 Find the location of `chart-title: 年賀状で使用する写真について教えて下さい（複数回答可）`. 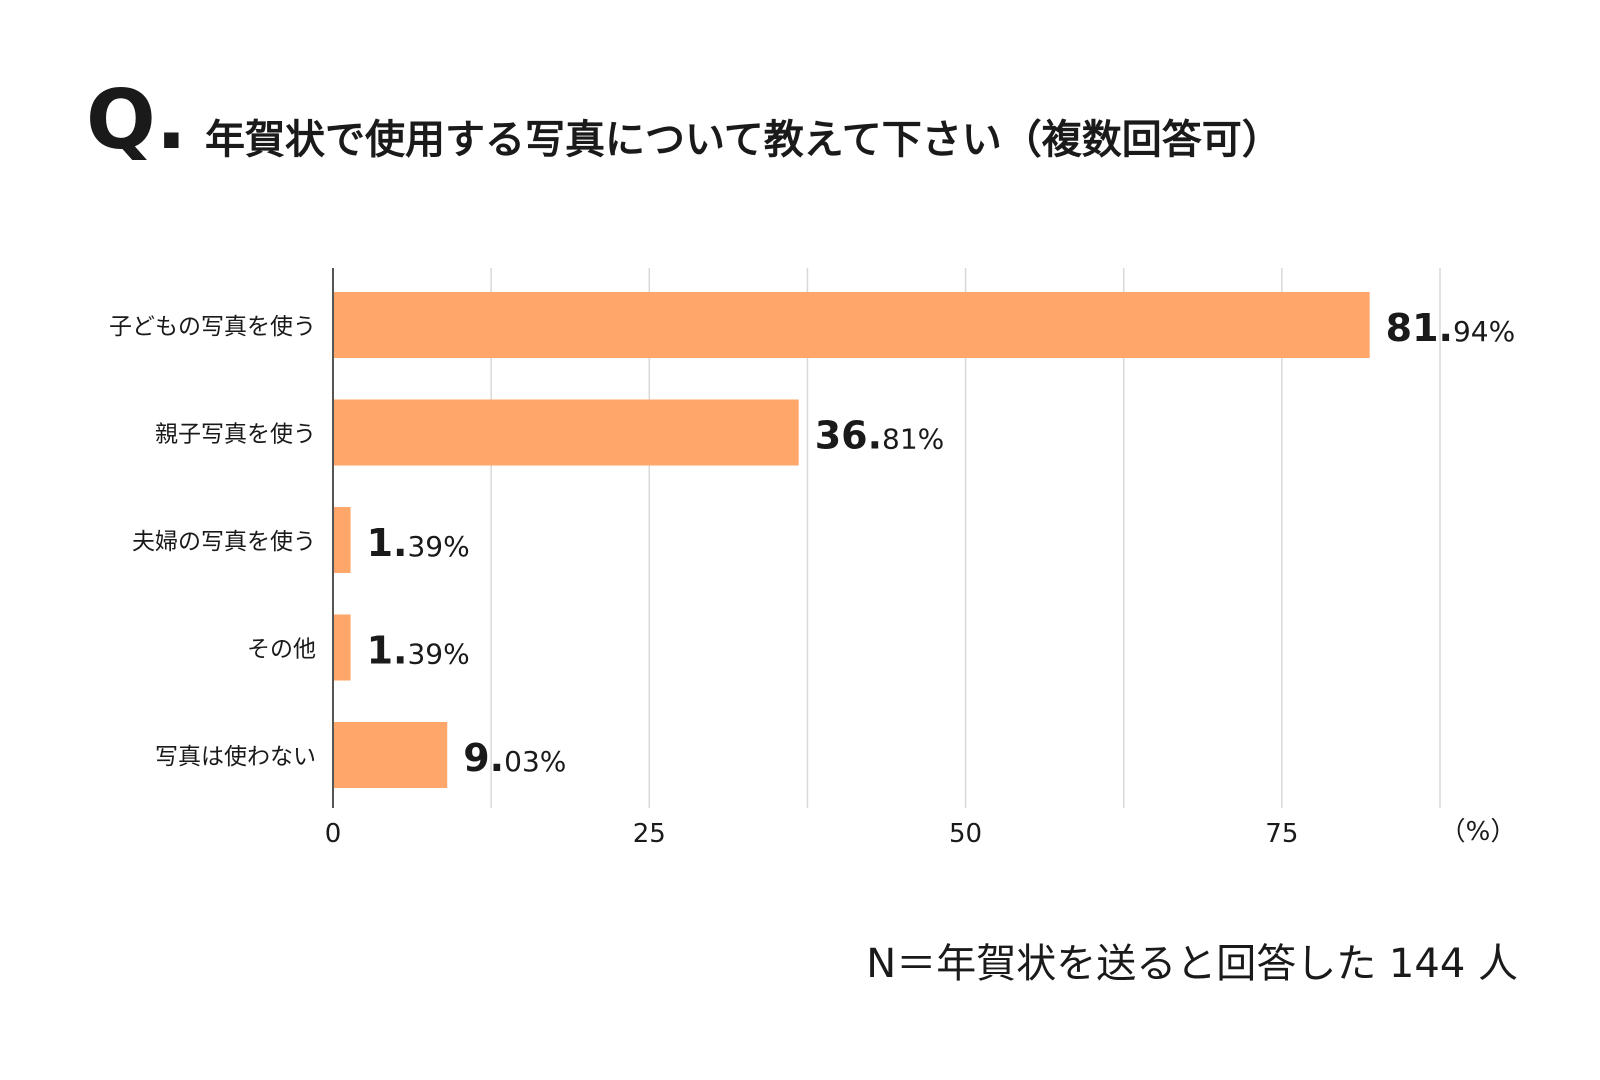

chart-title: 年賀状で使用する写真について教えて下さい（複数回答可） is located at coordinates (743, 140).